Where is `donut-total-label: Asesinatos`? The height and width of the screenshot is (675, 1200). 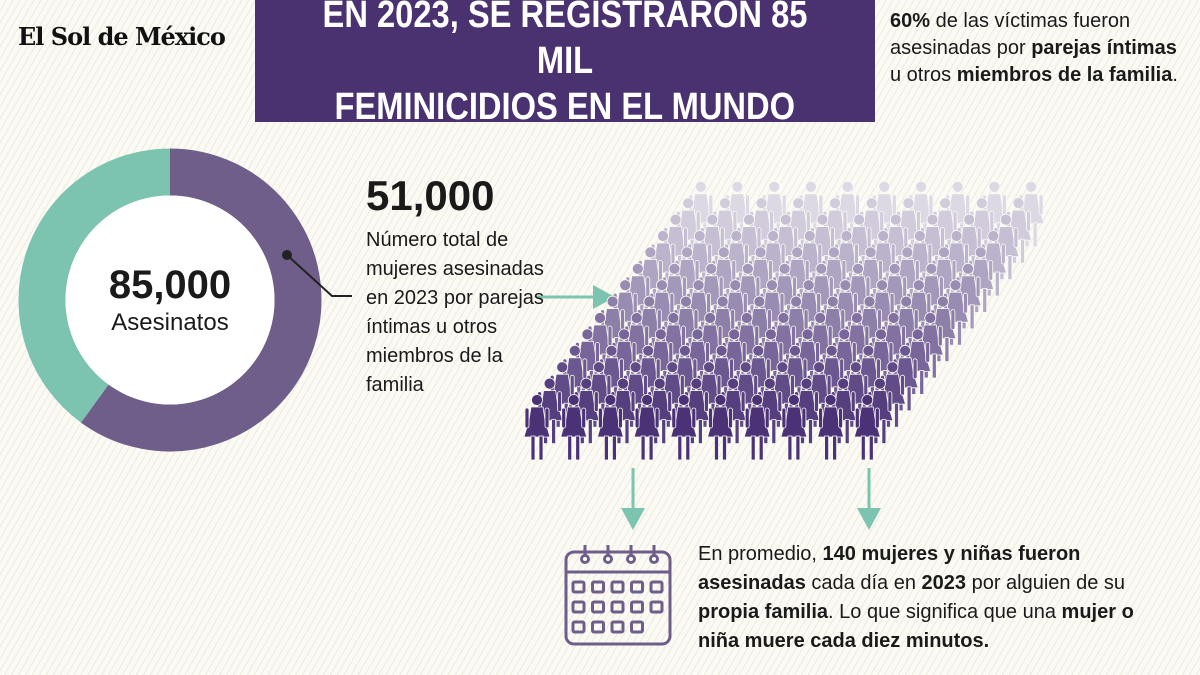 donut-total-label: Asesinatos is located at coordinates (170, 322).